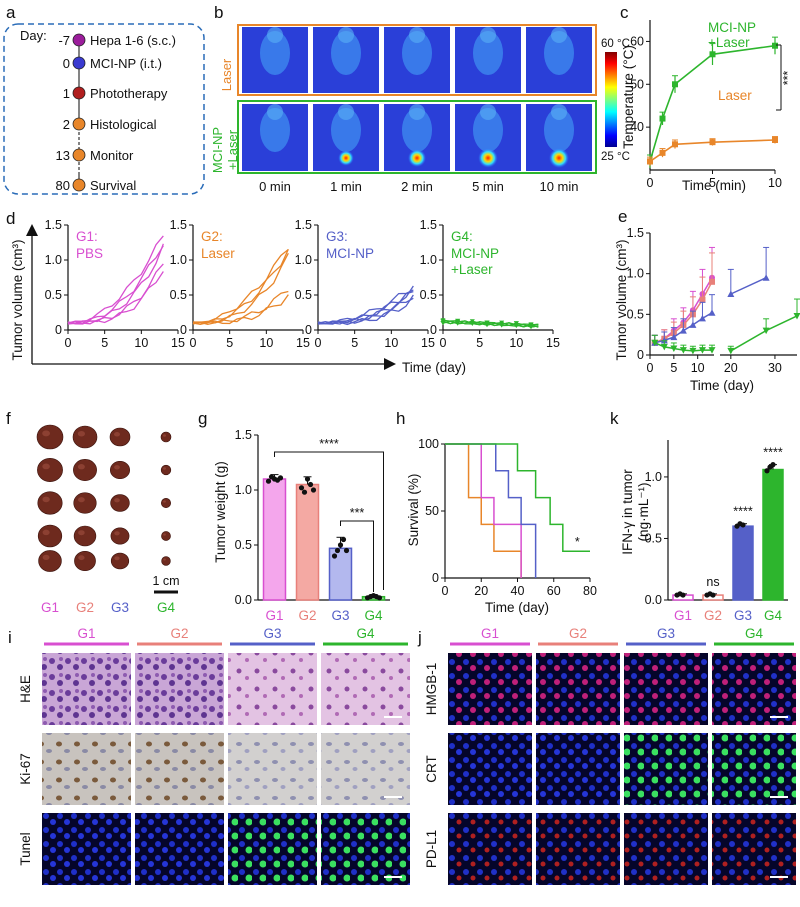  I want to click on histology-j: G1 G2 G3 G4 HMGB-1 CRT PD-L1, so click(610, 755).